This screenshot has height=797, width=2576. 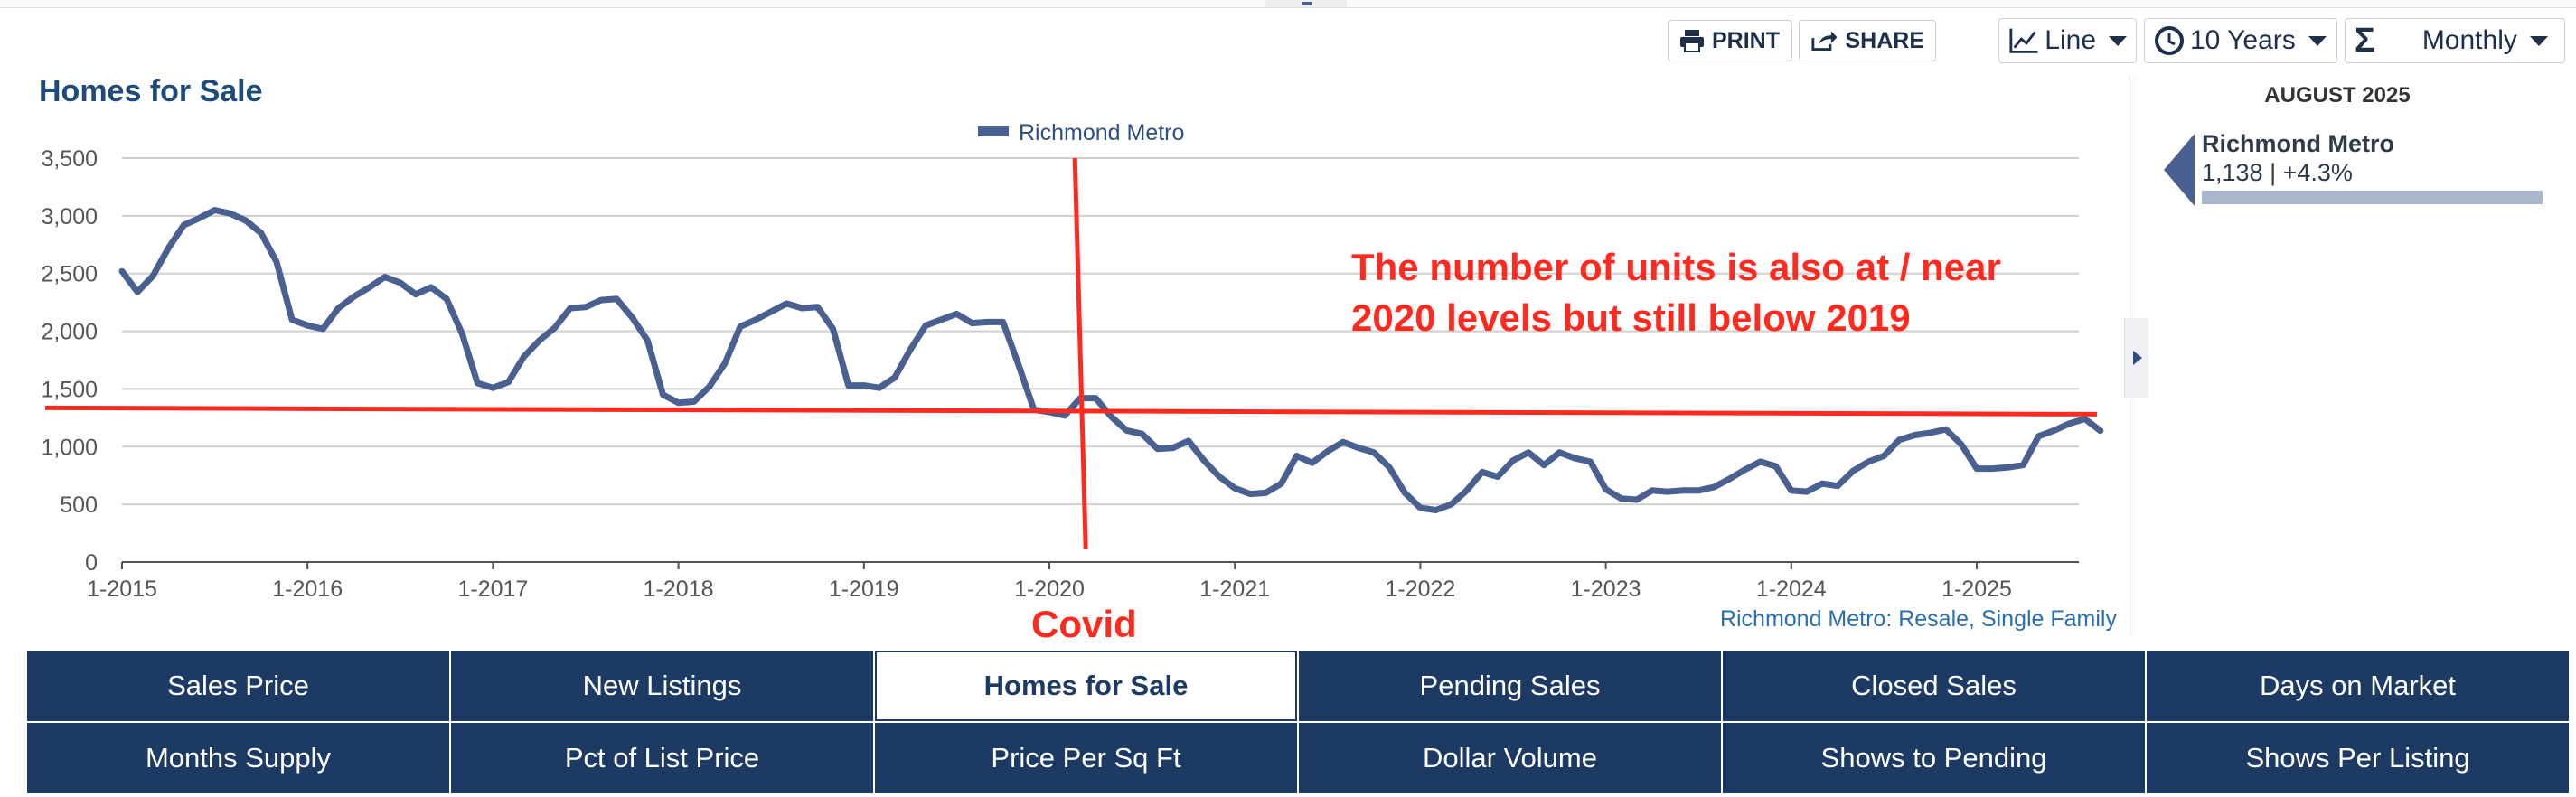 I want to click on y-tick-label: 1,000, so click(x=69, y=447).